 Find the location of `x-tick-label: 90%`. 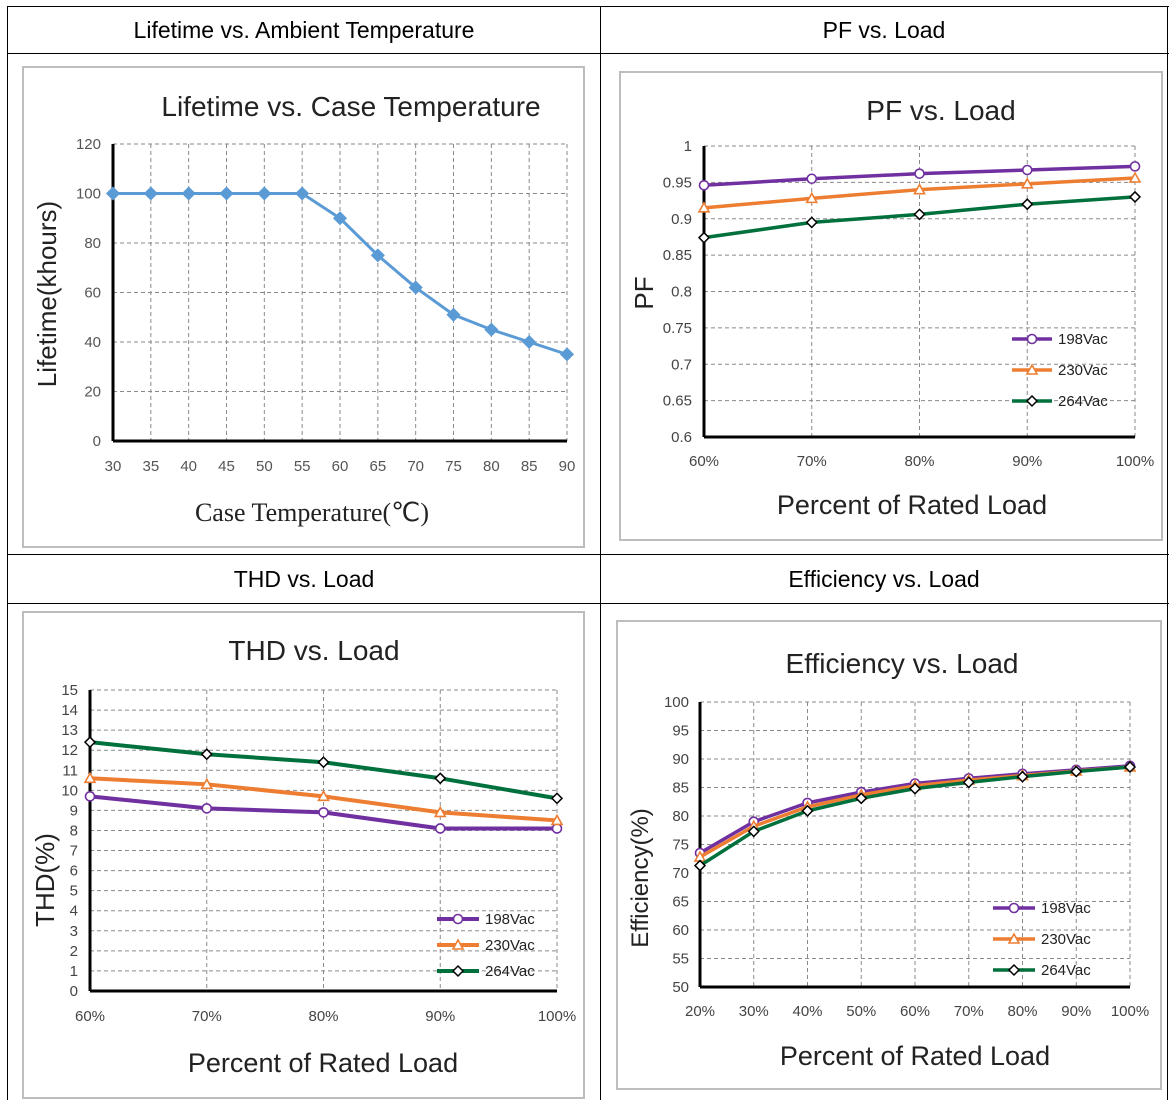

x-tick-label: 90% is located at coordinates (1076, 1011).